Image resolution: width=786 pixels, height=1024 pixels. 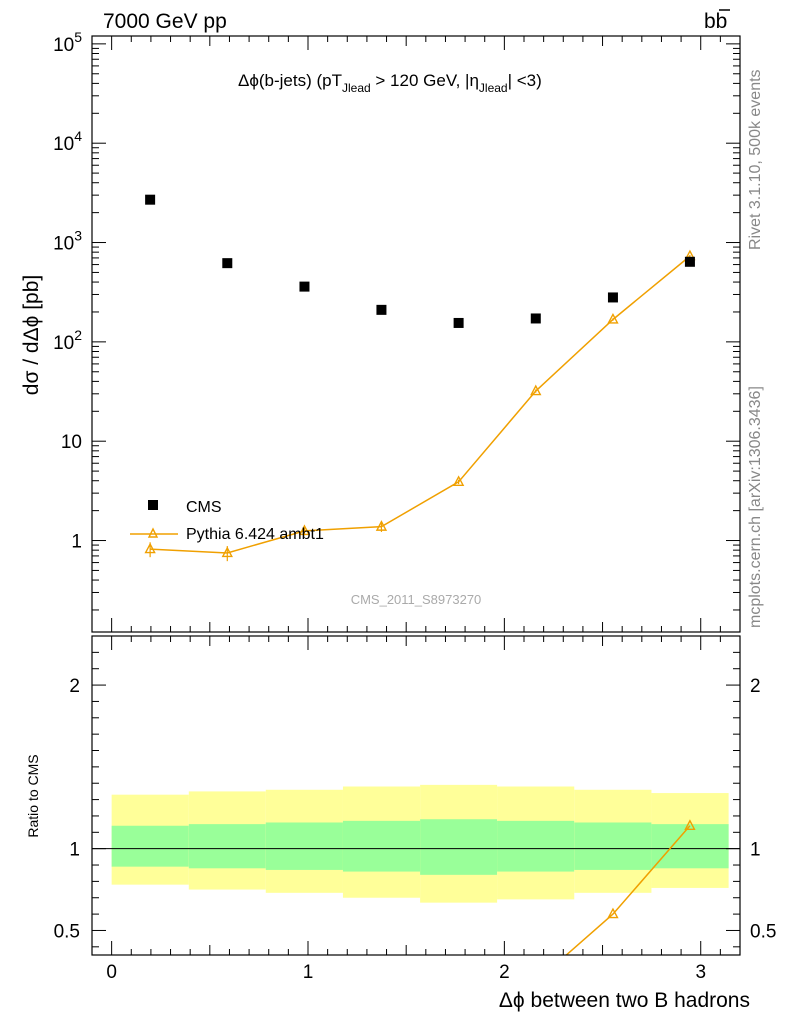 I want to click on legend: CMS Pythia 6.424 ambt1, so click(x=227, y=521).